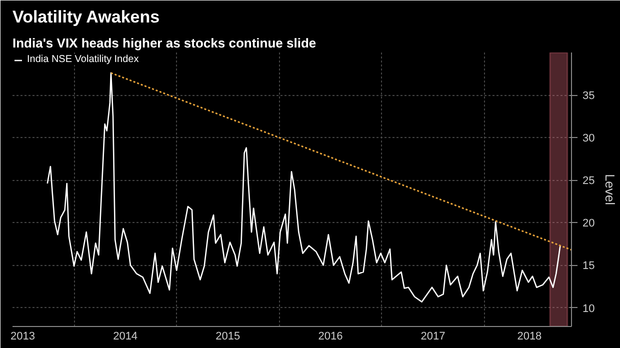  I want to click on legend-label: India NSE Volatility Index, so click(83, 59).